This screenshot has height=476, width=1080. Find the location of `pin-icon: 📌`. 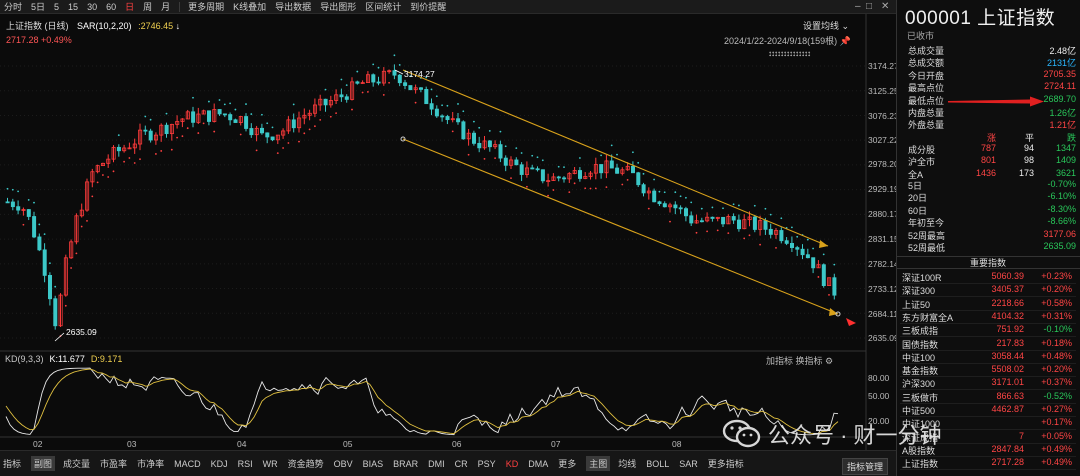

pin-icon: 📌 is located at coordinates (845, 41).